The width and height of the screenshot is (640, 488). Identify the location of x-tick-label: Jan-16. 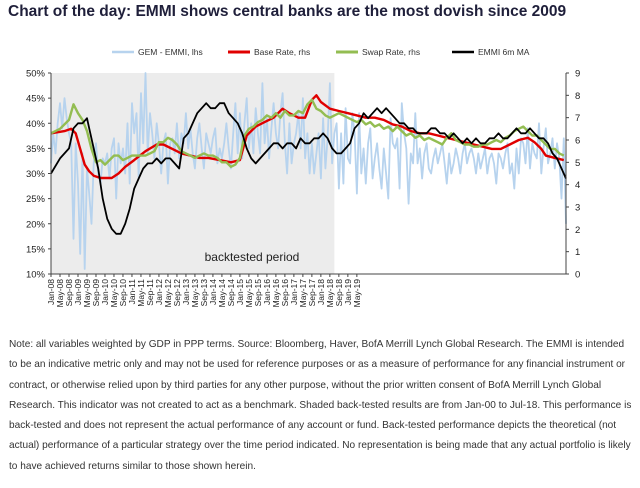
(267, 292).